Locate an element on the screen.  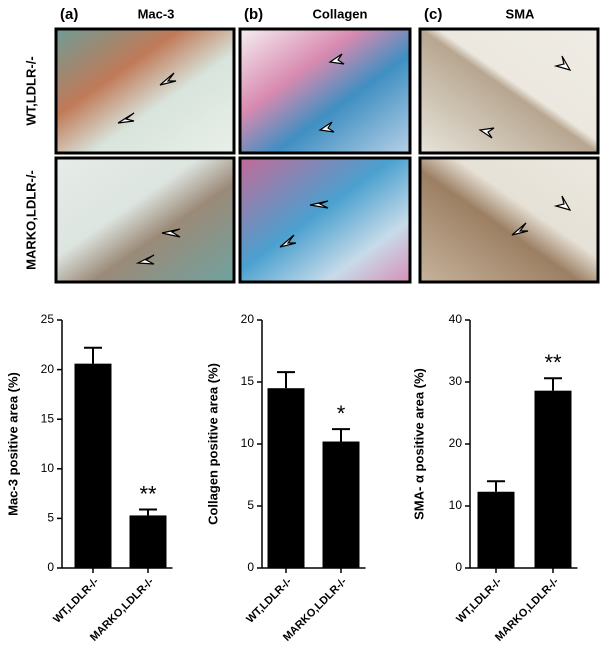
y-tick-label: 40 is located at coordinates (456, 319).